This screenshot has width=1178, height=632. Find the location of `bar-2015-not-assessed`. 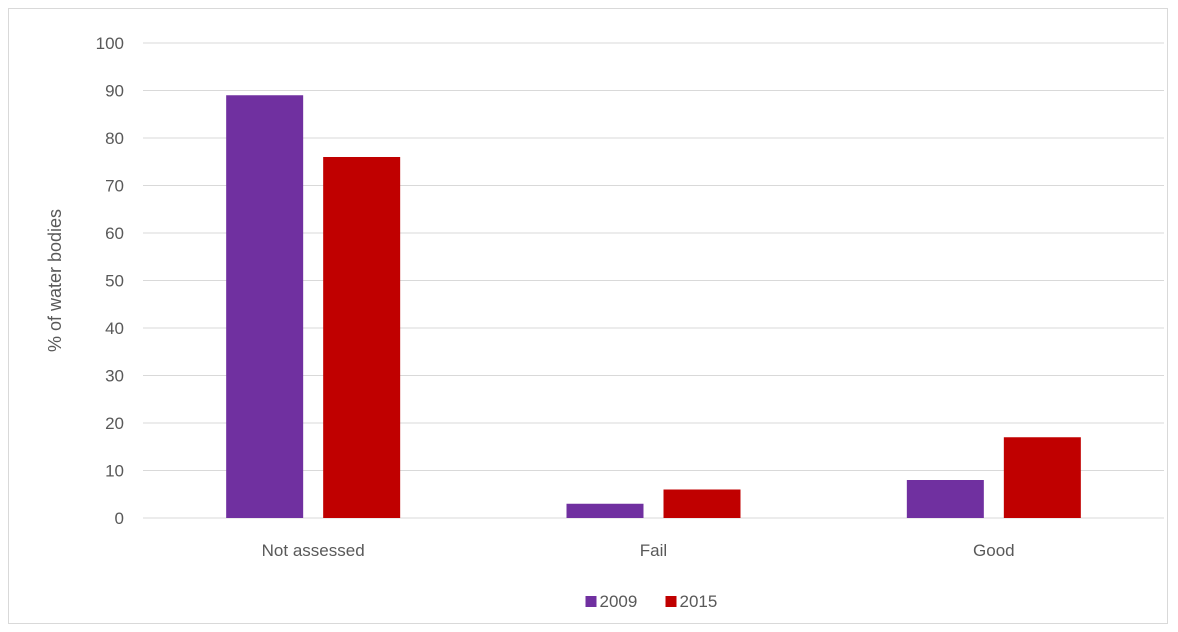

bar-2015-not-assessed is located at coordinates (362, 337).